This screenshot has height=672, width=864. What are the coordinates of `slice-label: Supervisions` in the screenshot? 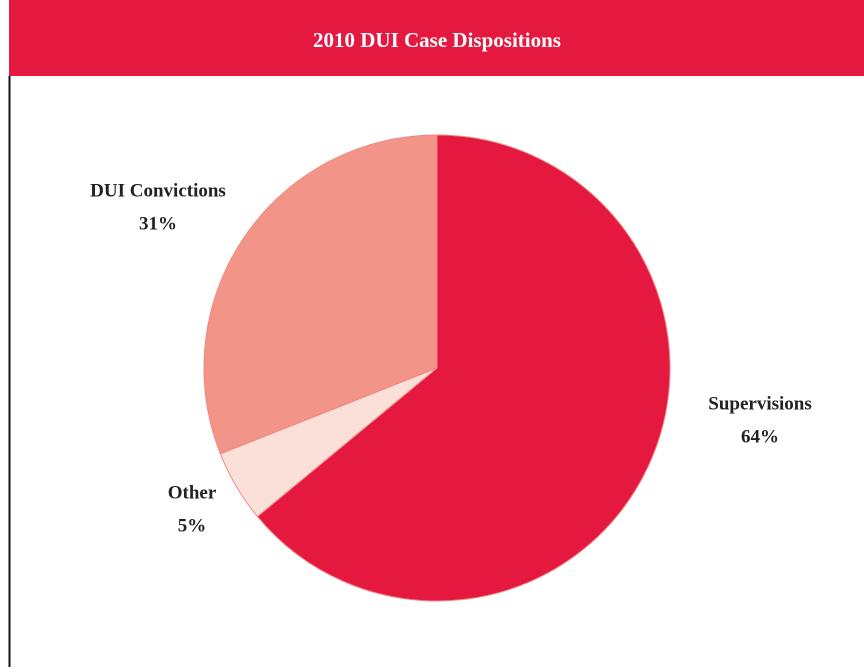 It's located at (759, 403).